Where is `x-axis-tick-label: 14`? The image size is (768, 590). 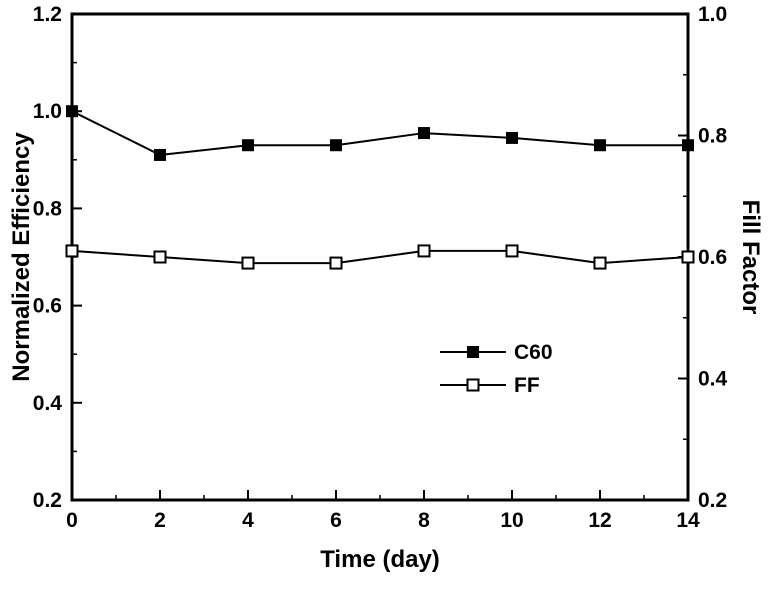
x-axis-tick-label: 14 is located at coordinates (688, 520).